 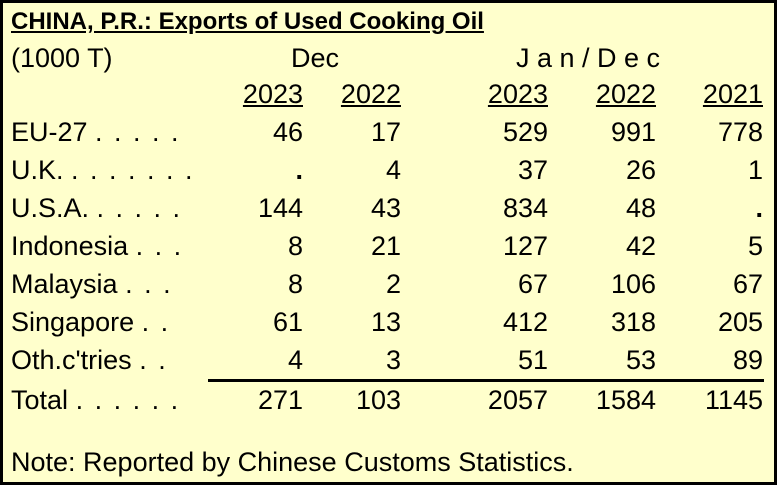 I want to click on unit-label: (1000 T), so click(x=62, y=58).